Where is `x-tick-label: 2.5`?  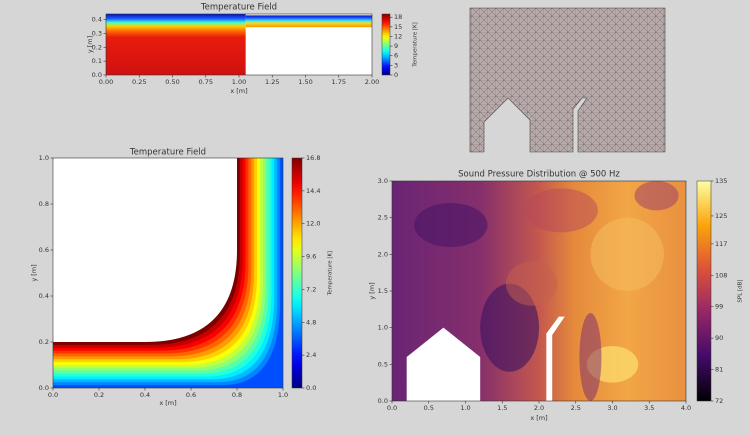
x-tick-label: 2.5 is located at coordinates (576, 408).